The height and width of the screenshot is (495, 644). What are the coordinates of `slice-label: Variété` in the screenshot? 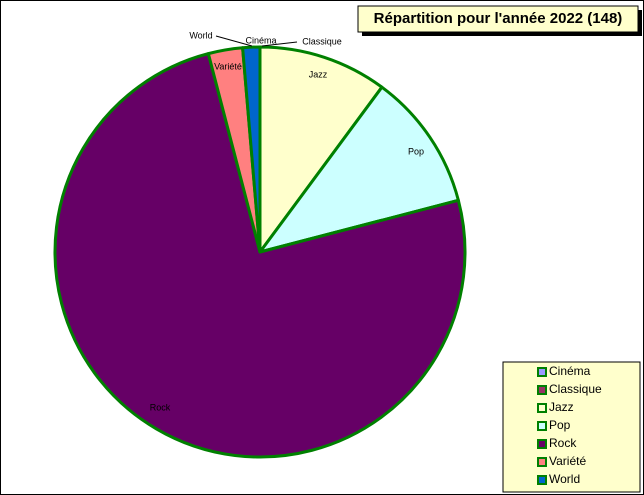 It's located at (228, 66).